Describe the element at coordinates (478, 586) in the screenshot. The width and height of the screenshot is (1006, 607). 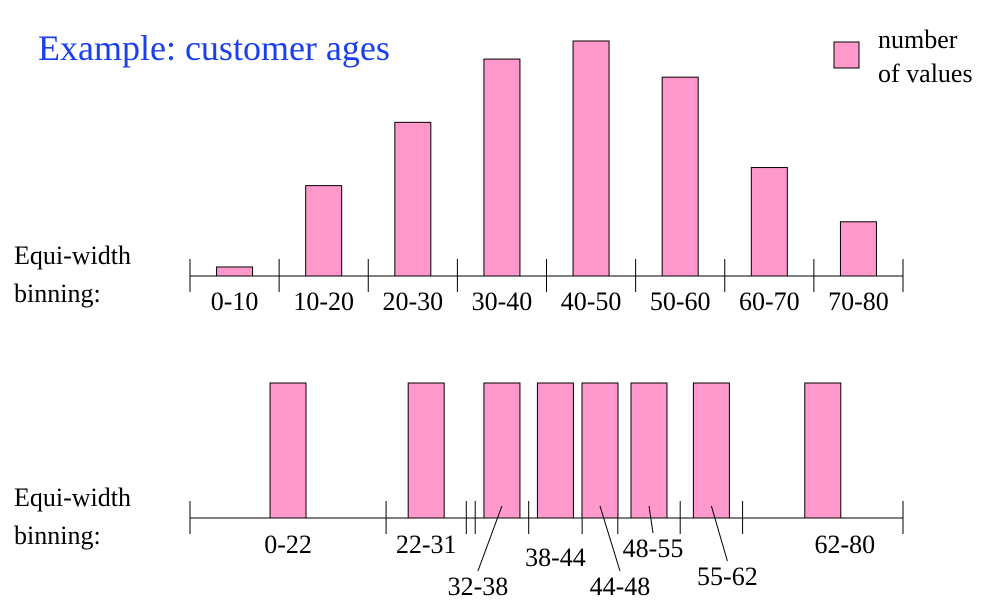
I see `bottom-bin-label: 32-38` at that location.